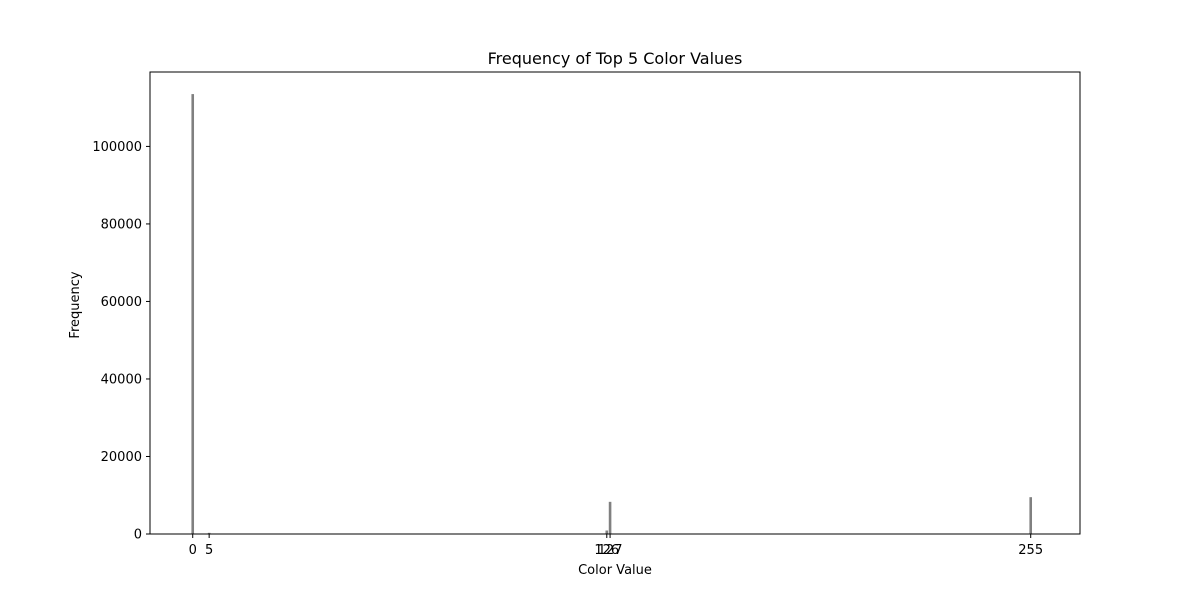 The height and width of the screenshot is (600, 1200). I want to click on x-tick-label: 126, so click(606, 550).